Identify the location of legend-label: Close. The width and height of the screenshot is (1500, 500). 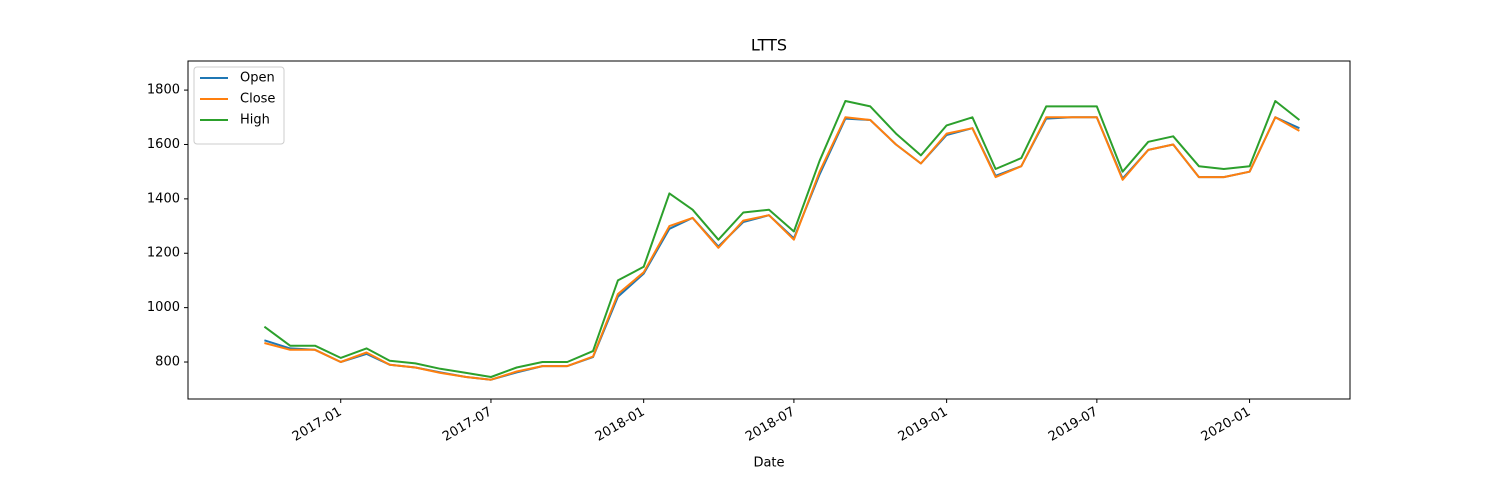
(257, 99).